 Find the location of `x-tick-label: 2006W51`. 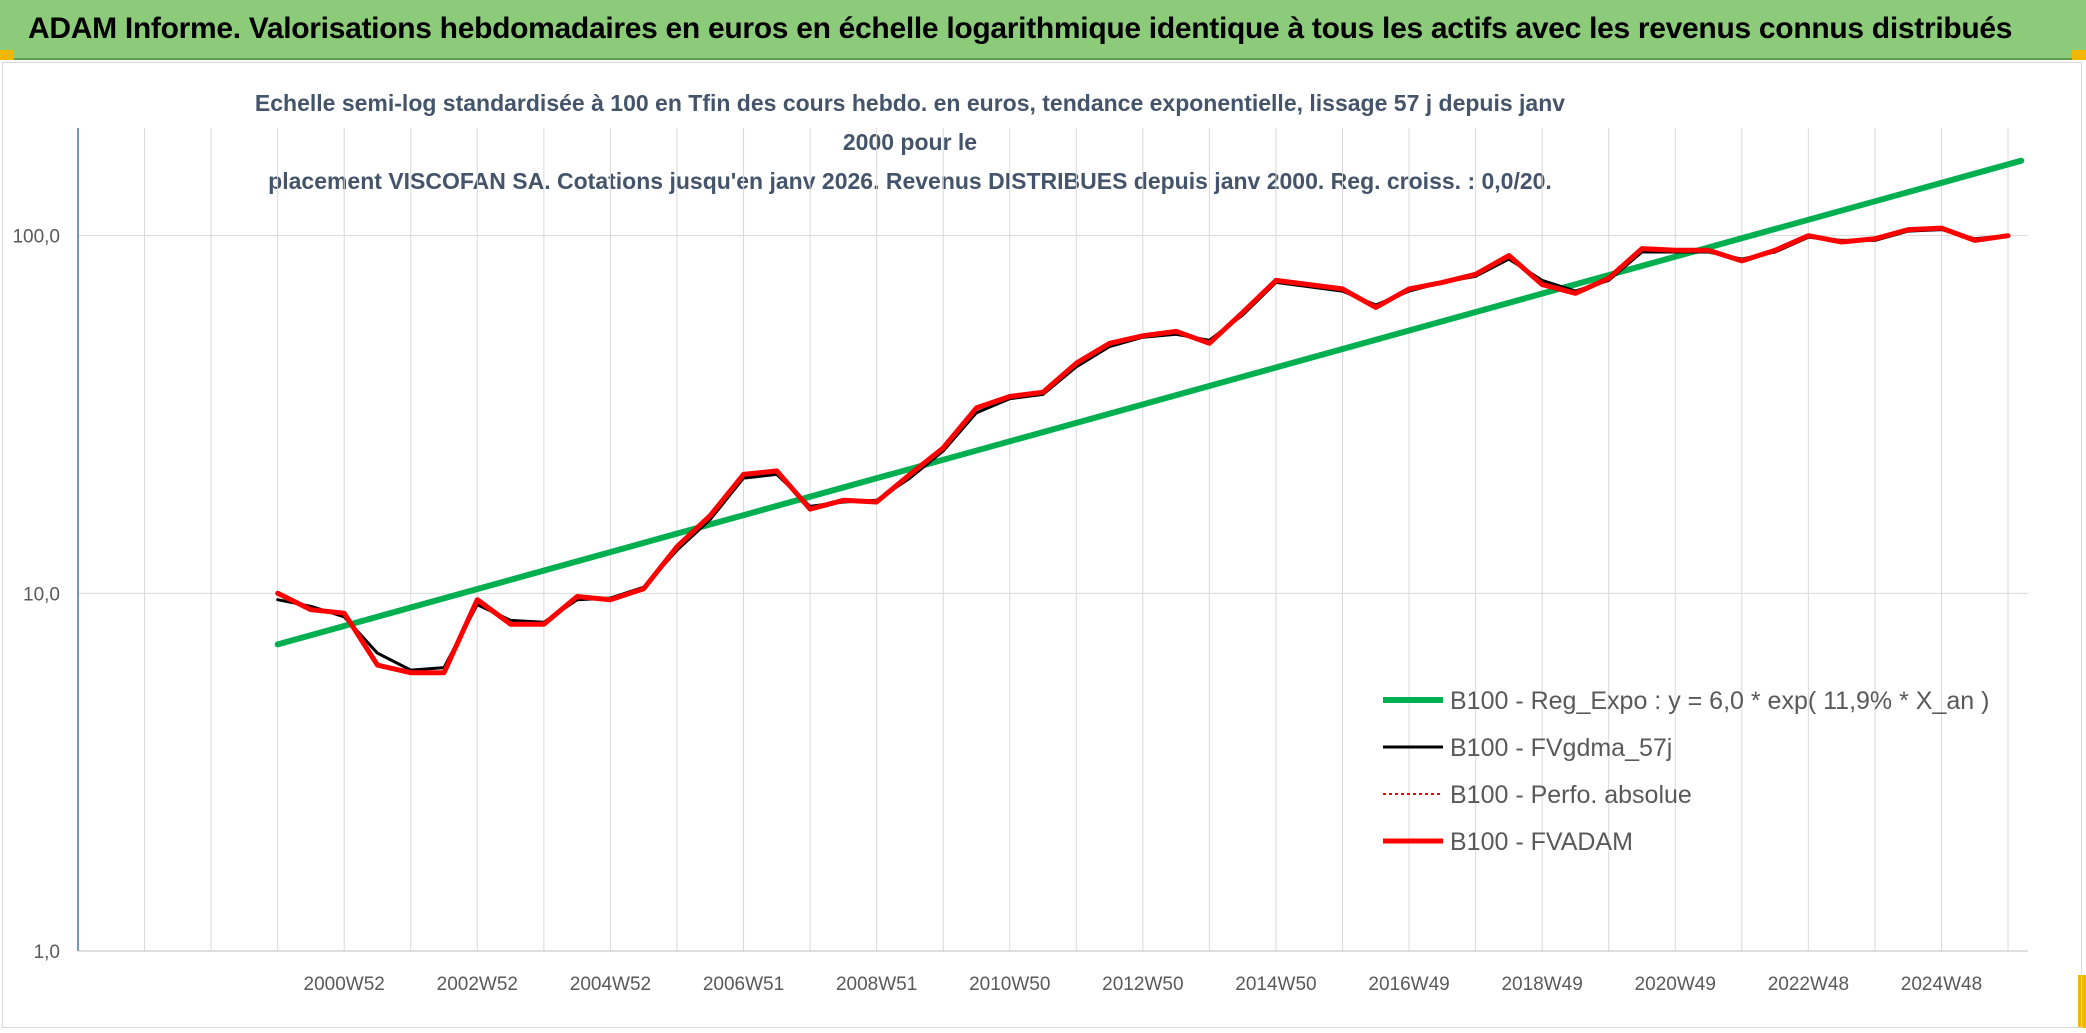

x-tick-label: 2006W51 is located at coordinates (743, 984).